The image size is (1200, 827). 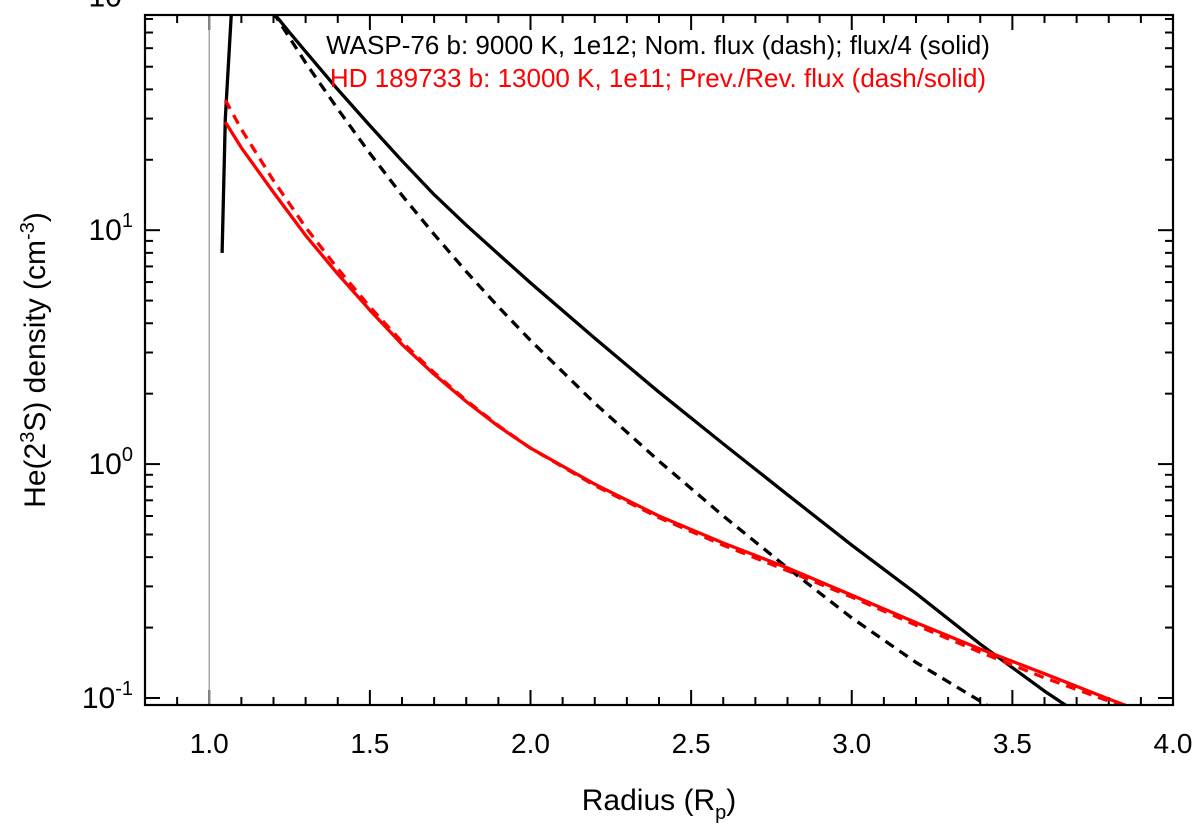 What do you see at coordinates (107, 357) in the screenshot?
I see `y-tick-labels: 10⁻¹ 10⁰ 10¹ 102` at bounding box center [107, 357].